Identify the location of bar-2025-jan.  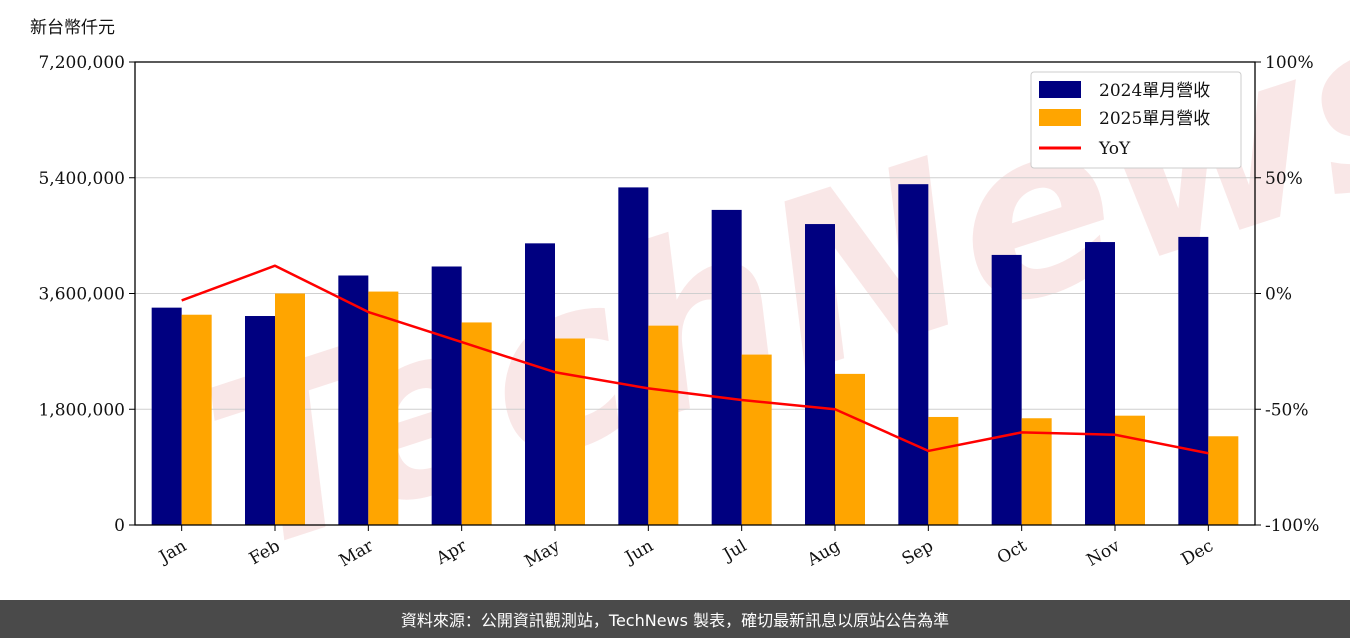
(196, 419).